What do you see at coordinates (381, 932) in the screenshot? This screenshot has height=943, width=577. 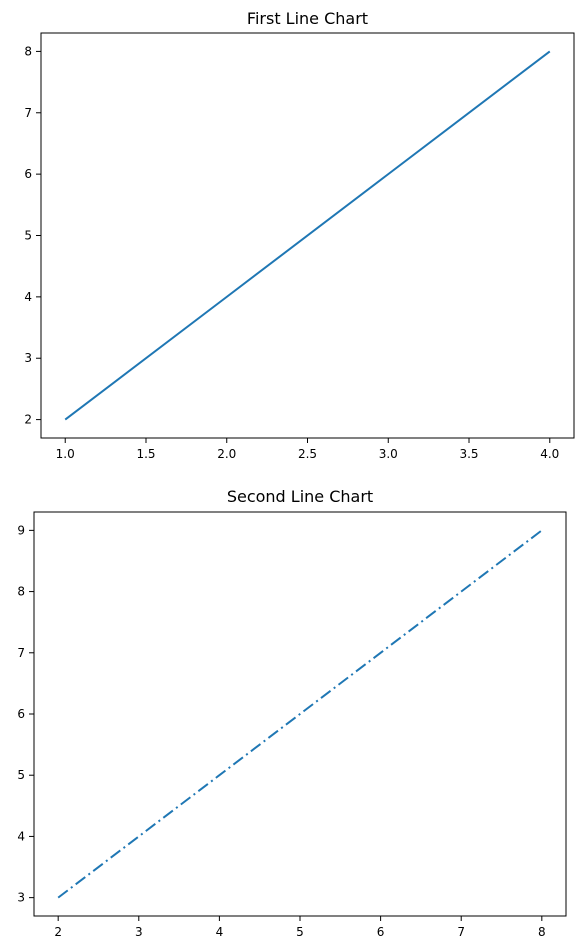 I see `x-tick-label: 6` at bounding box center [381, 932].